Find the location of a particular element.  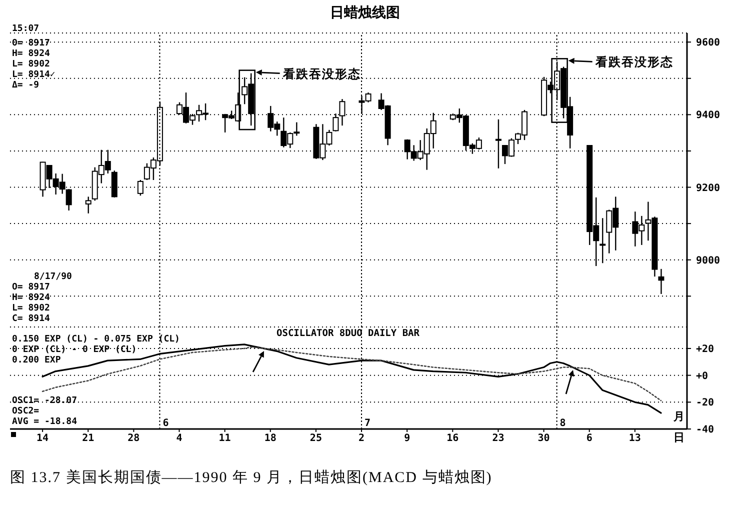

y-tick-label: 9000 is located at coordinates (708, 260).